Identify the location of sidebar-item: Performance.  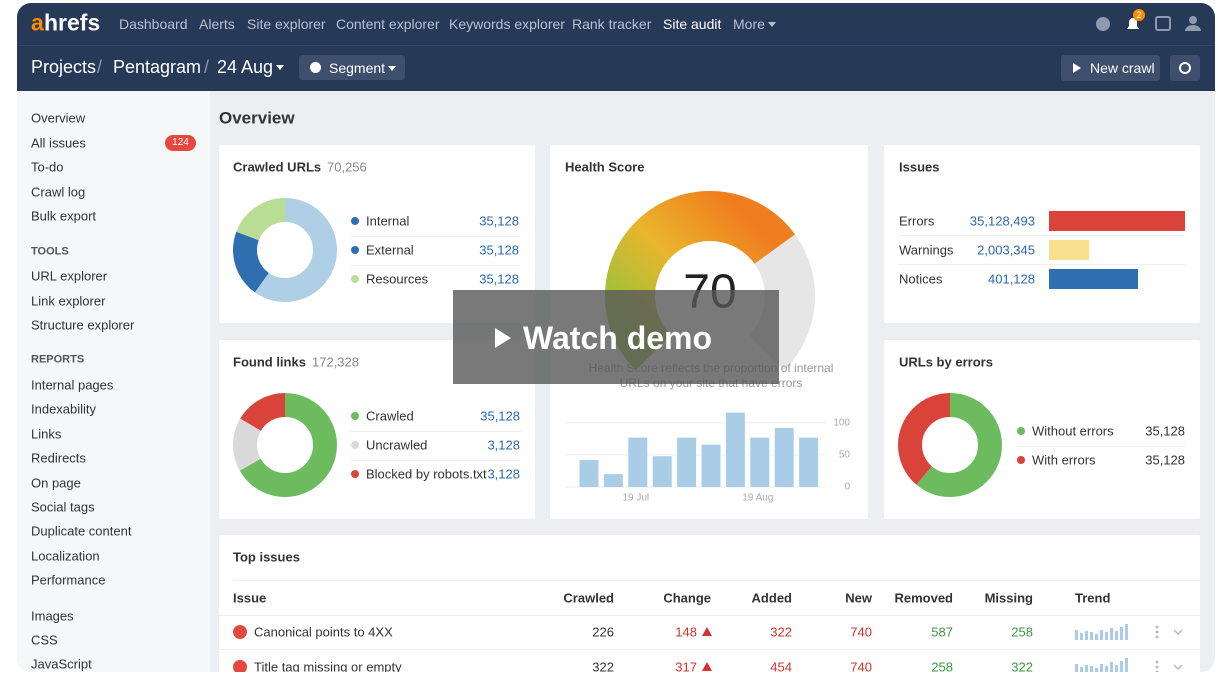
(68, 580).